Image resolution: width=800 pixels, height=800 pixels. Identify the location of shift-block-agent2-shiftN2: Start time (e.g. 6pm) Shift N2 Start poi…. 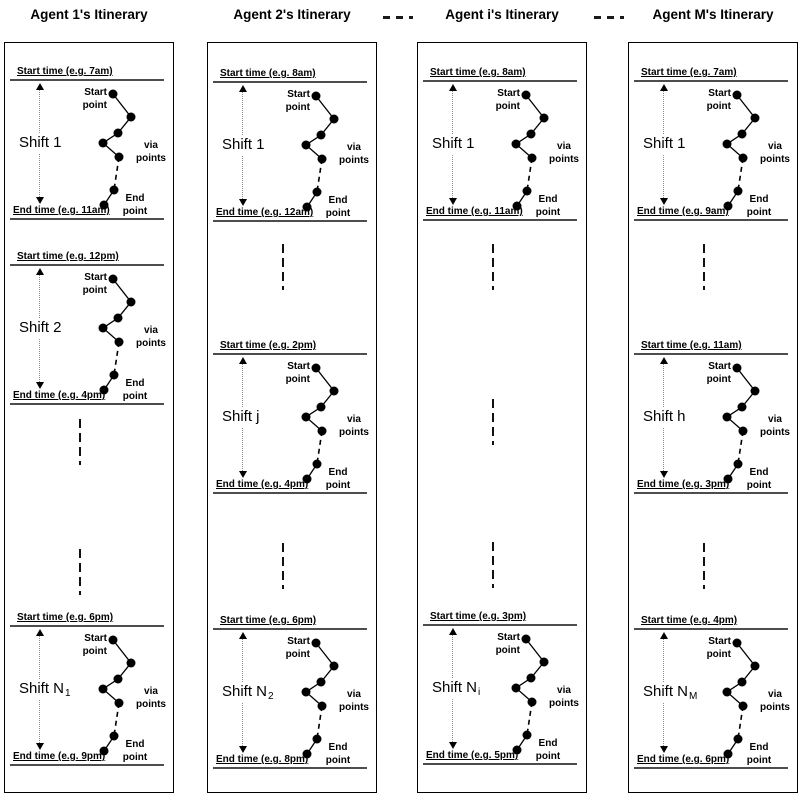
(291, 692).